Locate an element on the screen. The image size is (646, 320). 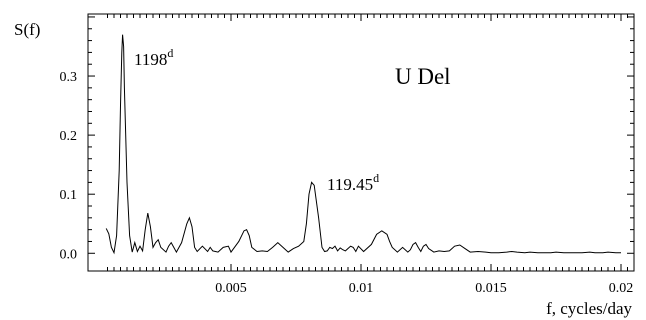
annotation-peak-2: 119.45d is located at coordinates (353, 182).